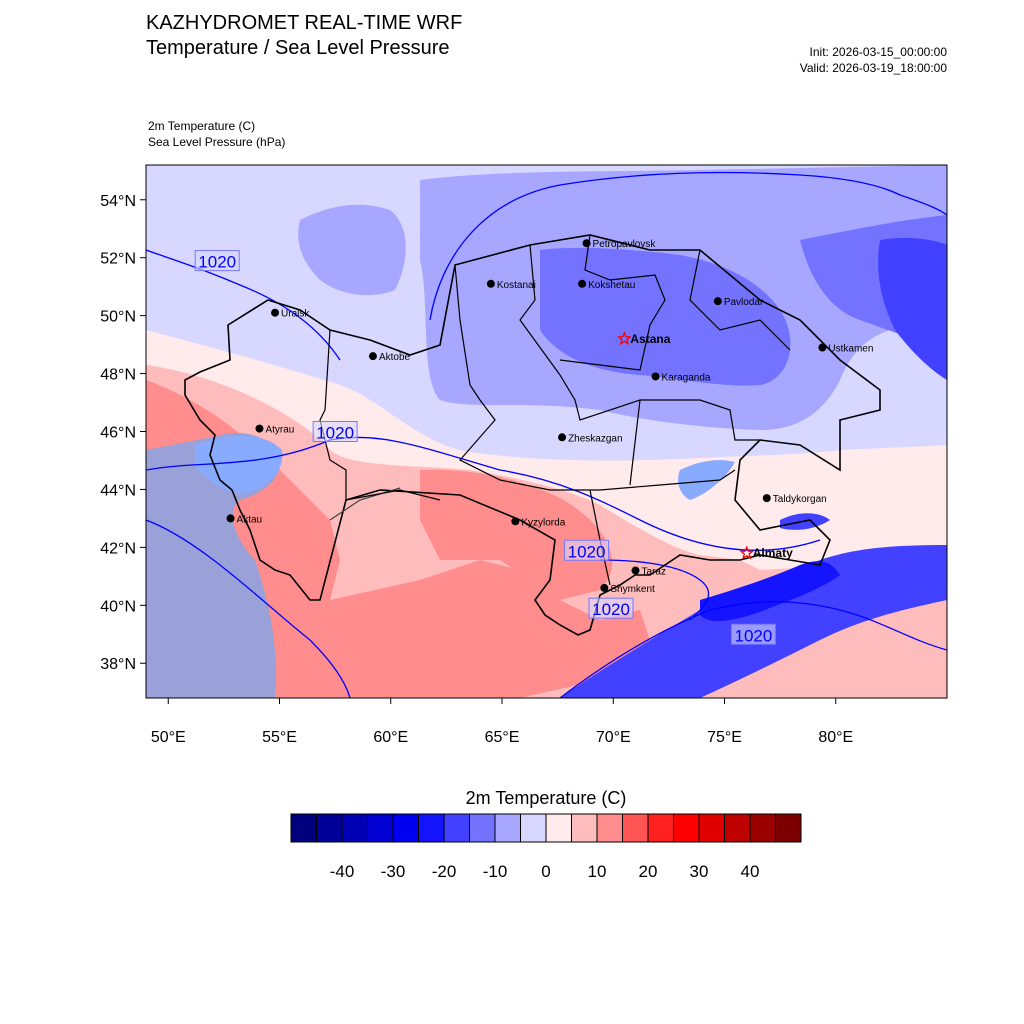  Describe the element at coordinates (118, 201) in the screenshot. I see `lat-tick-label: 54°N` at that location.